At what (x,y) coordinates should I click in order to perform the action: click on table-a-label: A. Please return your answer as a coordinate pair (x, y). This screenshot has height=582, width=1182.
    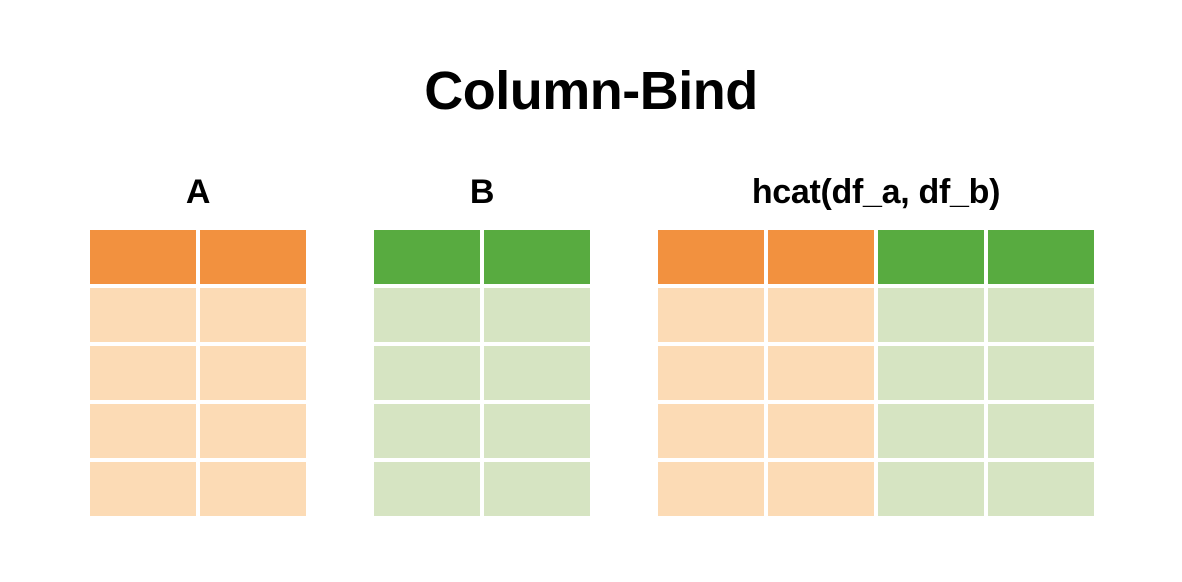
    Looking at the image, I should click on (198, 192).